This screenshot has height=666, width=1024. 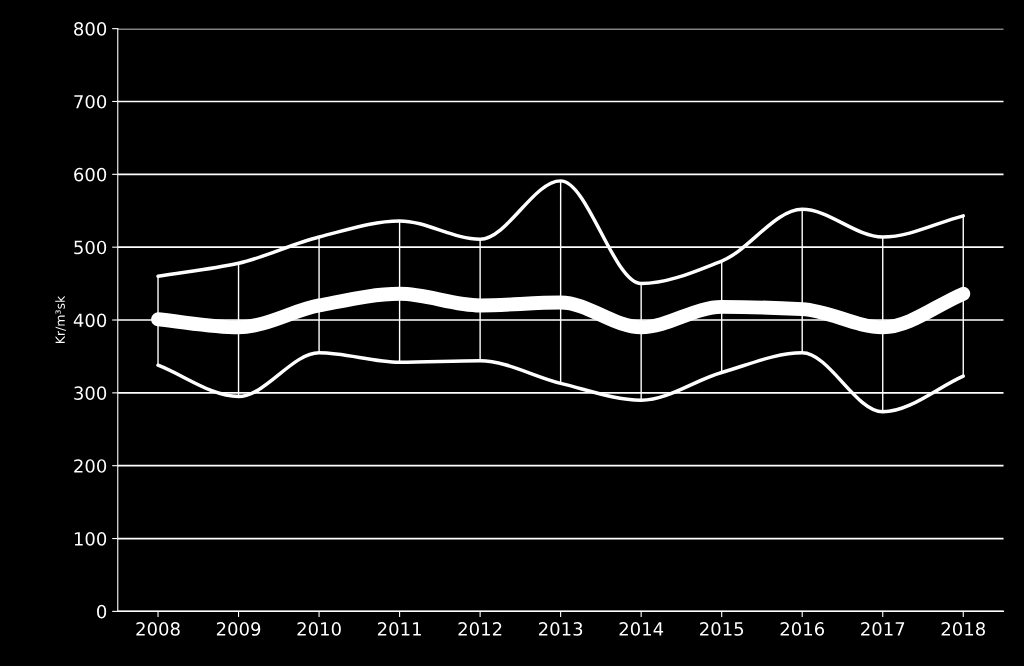 What do you see at coordinates (90, 539) in the screenshot?
I see `y-tick-label: 100` at bounding box center [90, 539].